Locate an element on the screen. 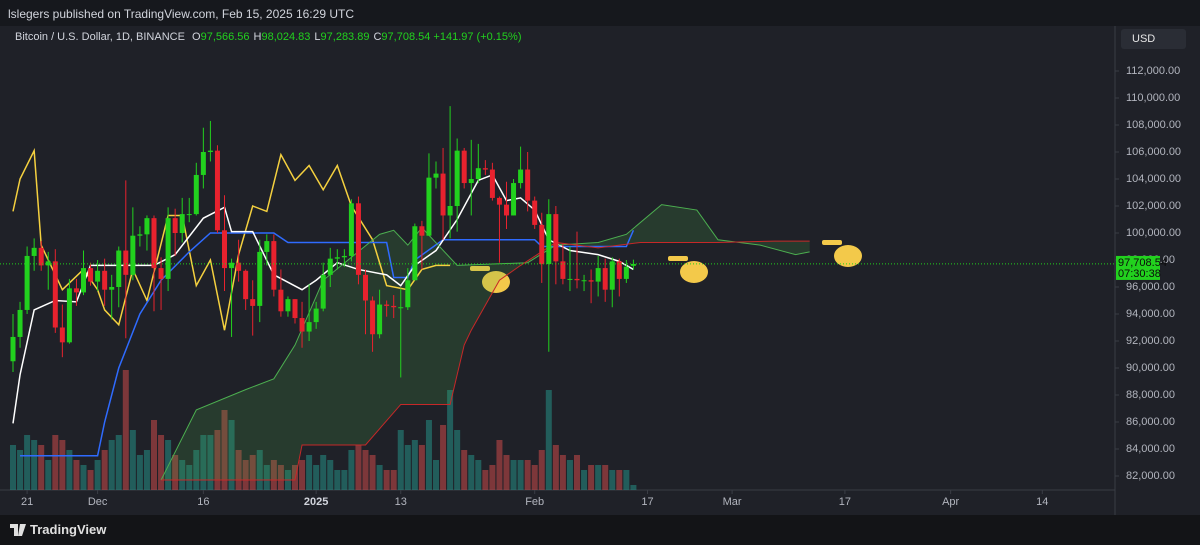 The width and height of the screenshot is (1200, 545). annotation-hand is located at coordinates (666, 266).